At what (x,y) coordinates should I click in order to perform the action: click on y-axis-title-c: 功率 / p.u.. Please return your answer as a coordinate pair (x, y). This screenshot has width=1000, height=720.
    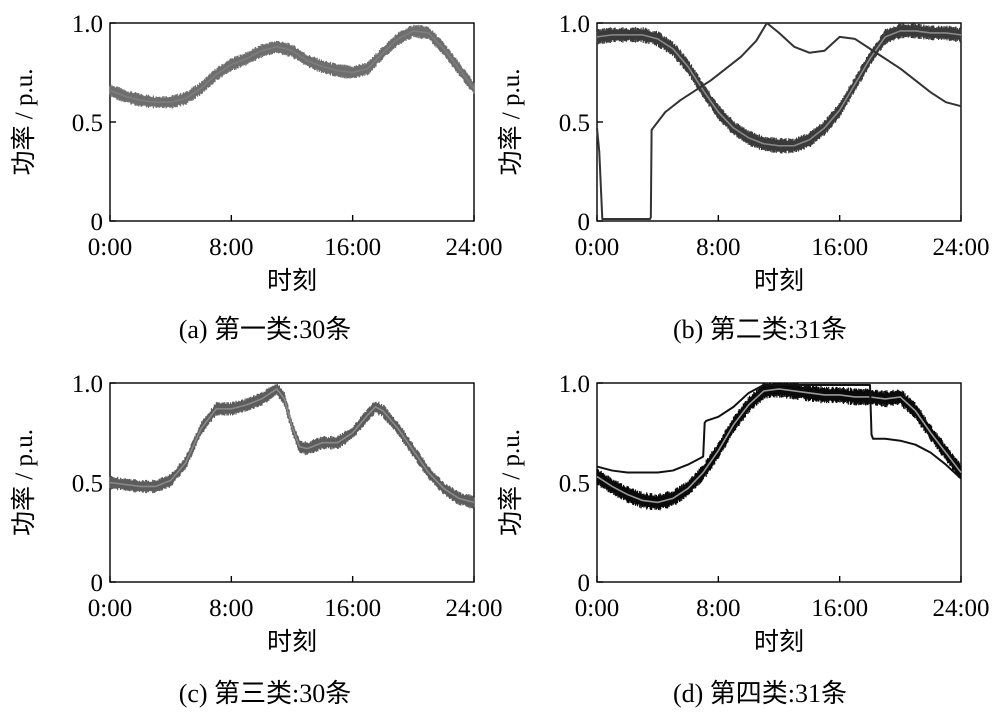
    Looking at the image, I should click on (24, 482).